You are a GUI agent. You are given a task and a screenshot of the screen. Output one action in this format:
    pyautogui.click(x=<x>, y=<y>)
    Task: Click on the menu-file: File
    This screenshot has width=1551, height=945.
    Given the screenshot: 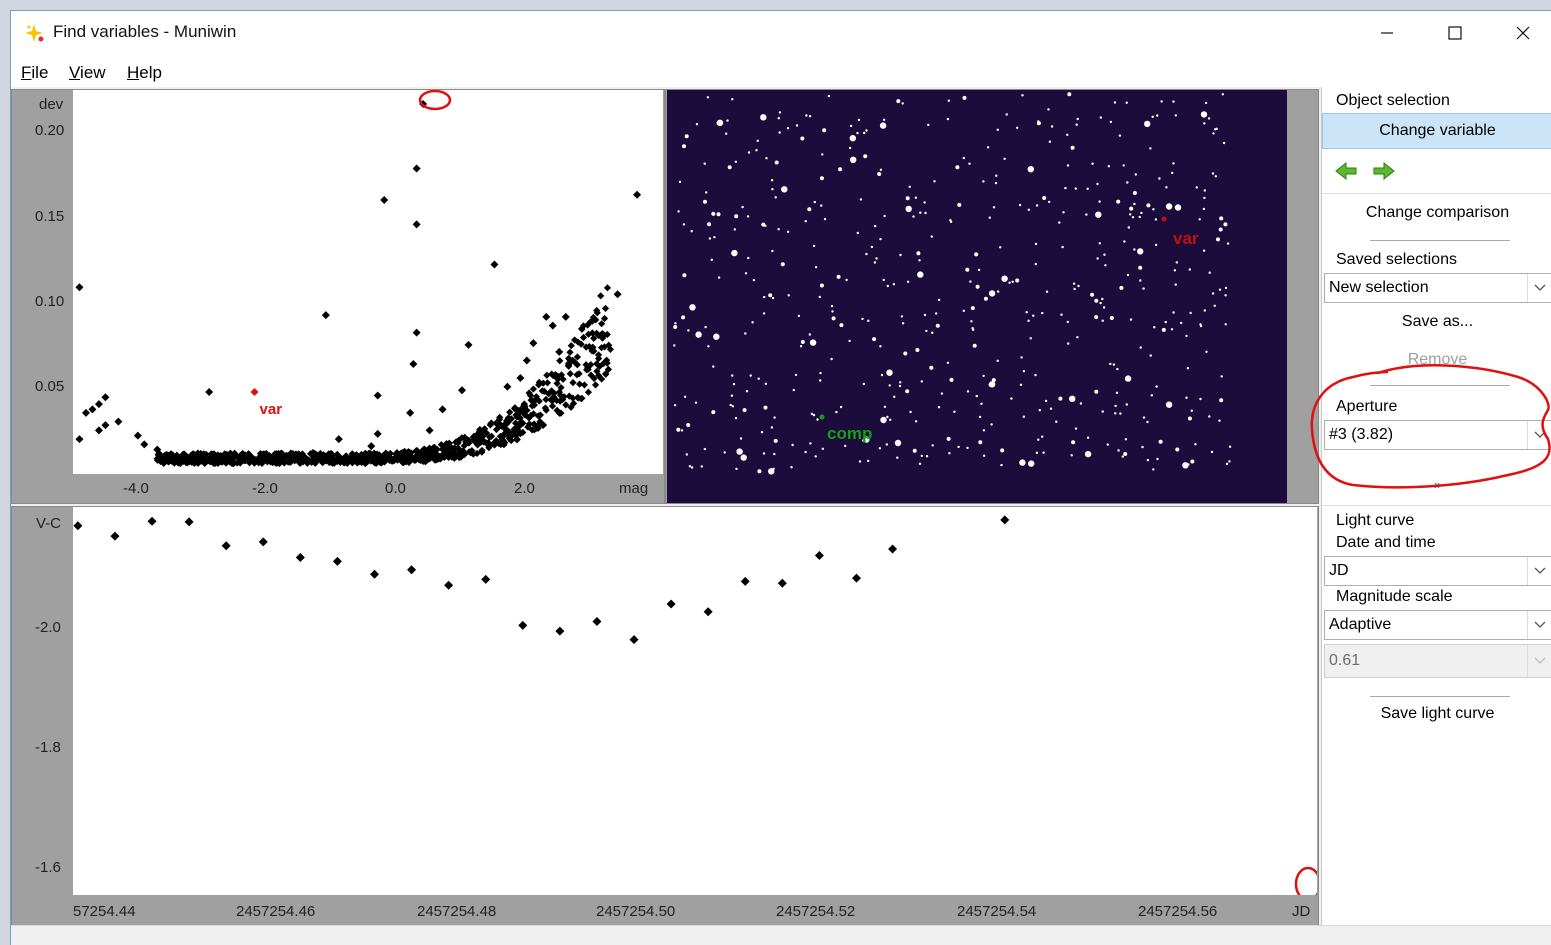 What is the action you would take?
    pyautogui.click(x=35, y=72)
    